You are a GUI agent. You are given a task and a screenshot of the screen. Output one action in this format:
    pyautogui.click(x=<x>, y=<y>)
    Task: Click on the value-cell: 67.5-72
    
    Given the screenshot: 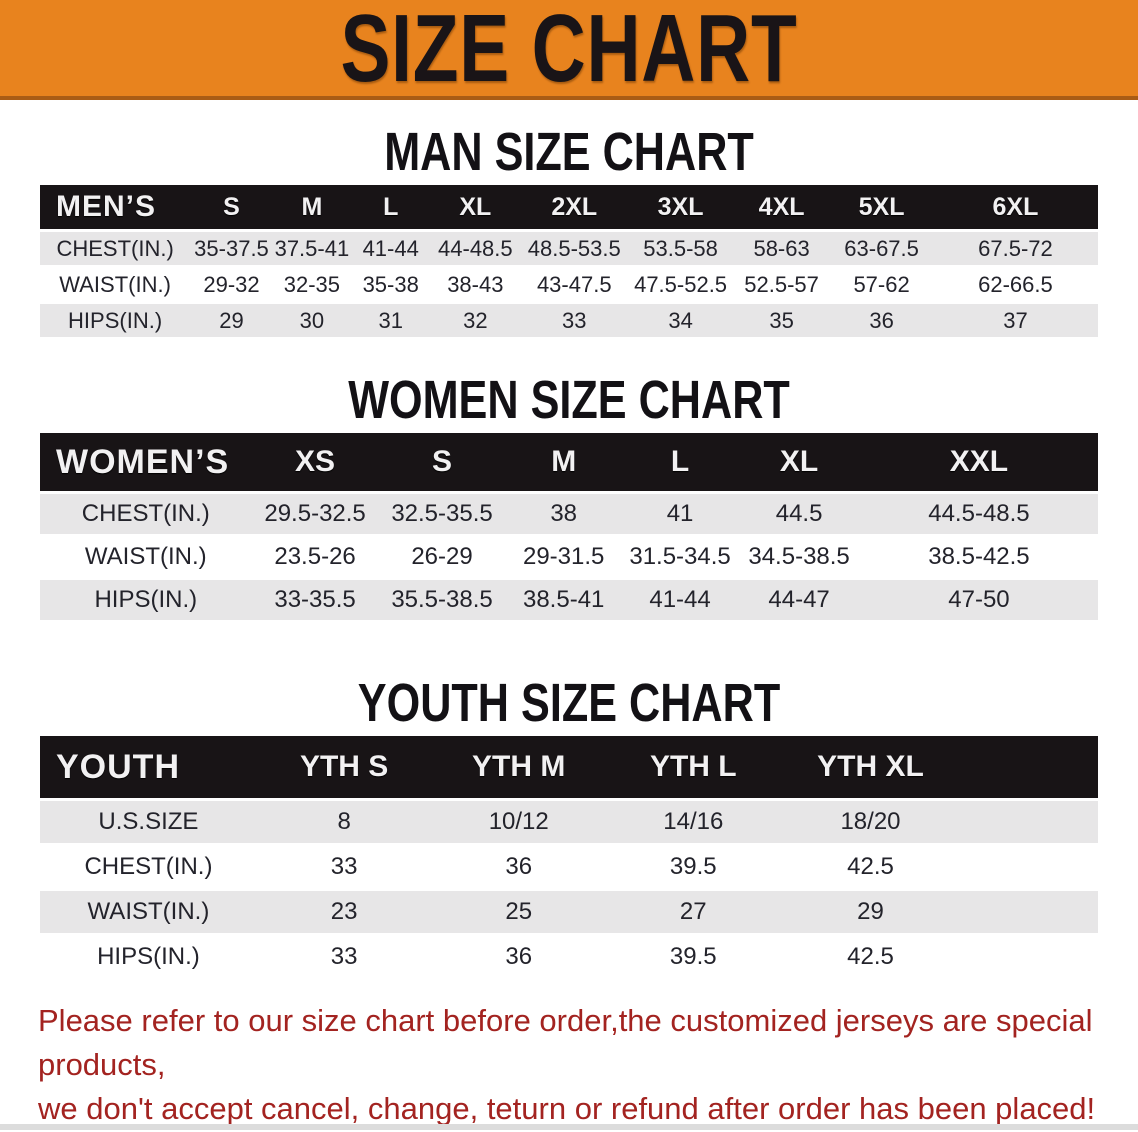 What is the action you would take?
    pyautogui.click(x=1015, y=248)
    